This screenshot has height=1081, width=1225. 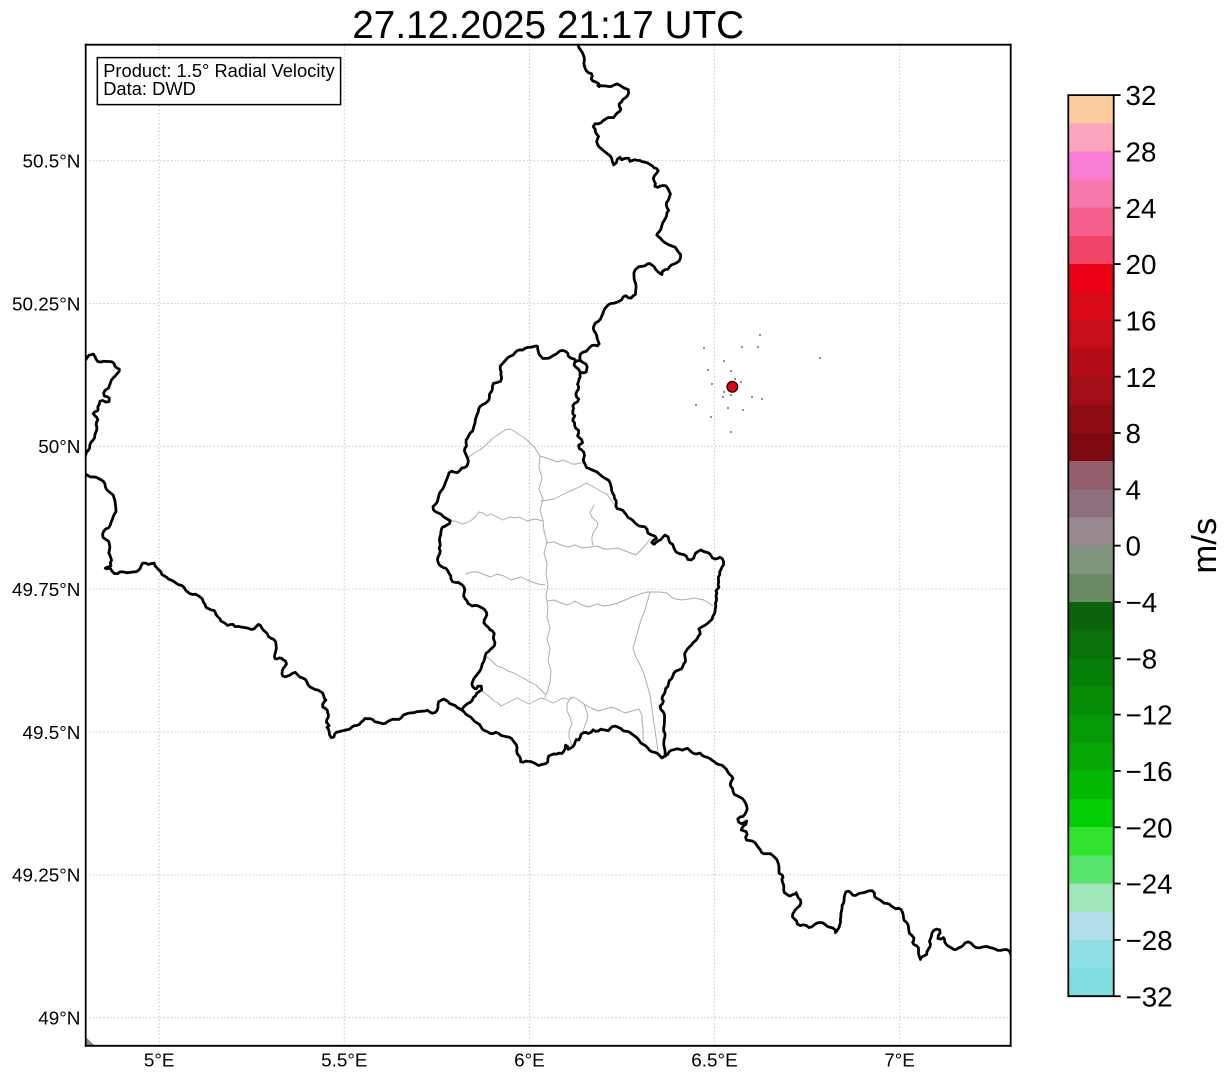 What do you see at coordinates (1141, 208) in the screenshot?
I see `svg-text: 24` at bounding box center [1141, 208].